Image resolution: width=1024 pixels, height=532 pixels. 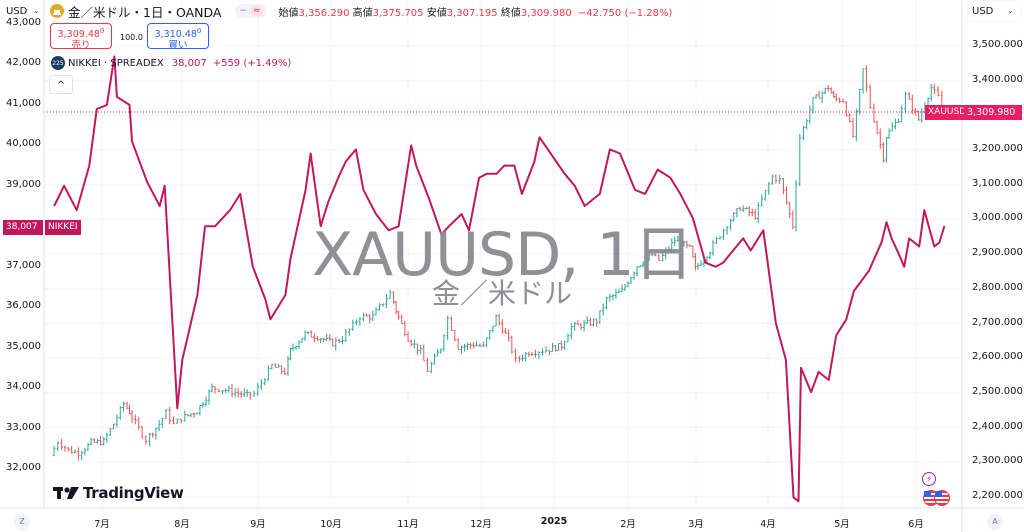 What do you see at coordinates (842, 524) in the screenshot?
I see `time-axis-tick: 5月` at bounding box center [842, 524].